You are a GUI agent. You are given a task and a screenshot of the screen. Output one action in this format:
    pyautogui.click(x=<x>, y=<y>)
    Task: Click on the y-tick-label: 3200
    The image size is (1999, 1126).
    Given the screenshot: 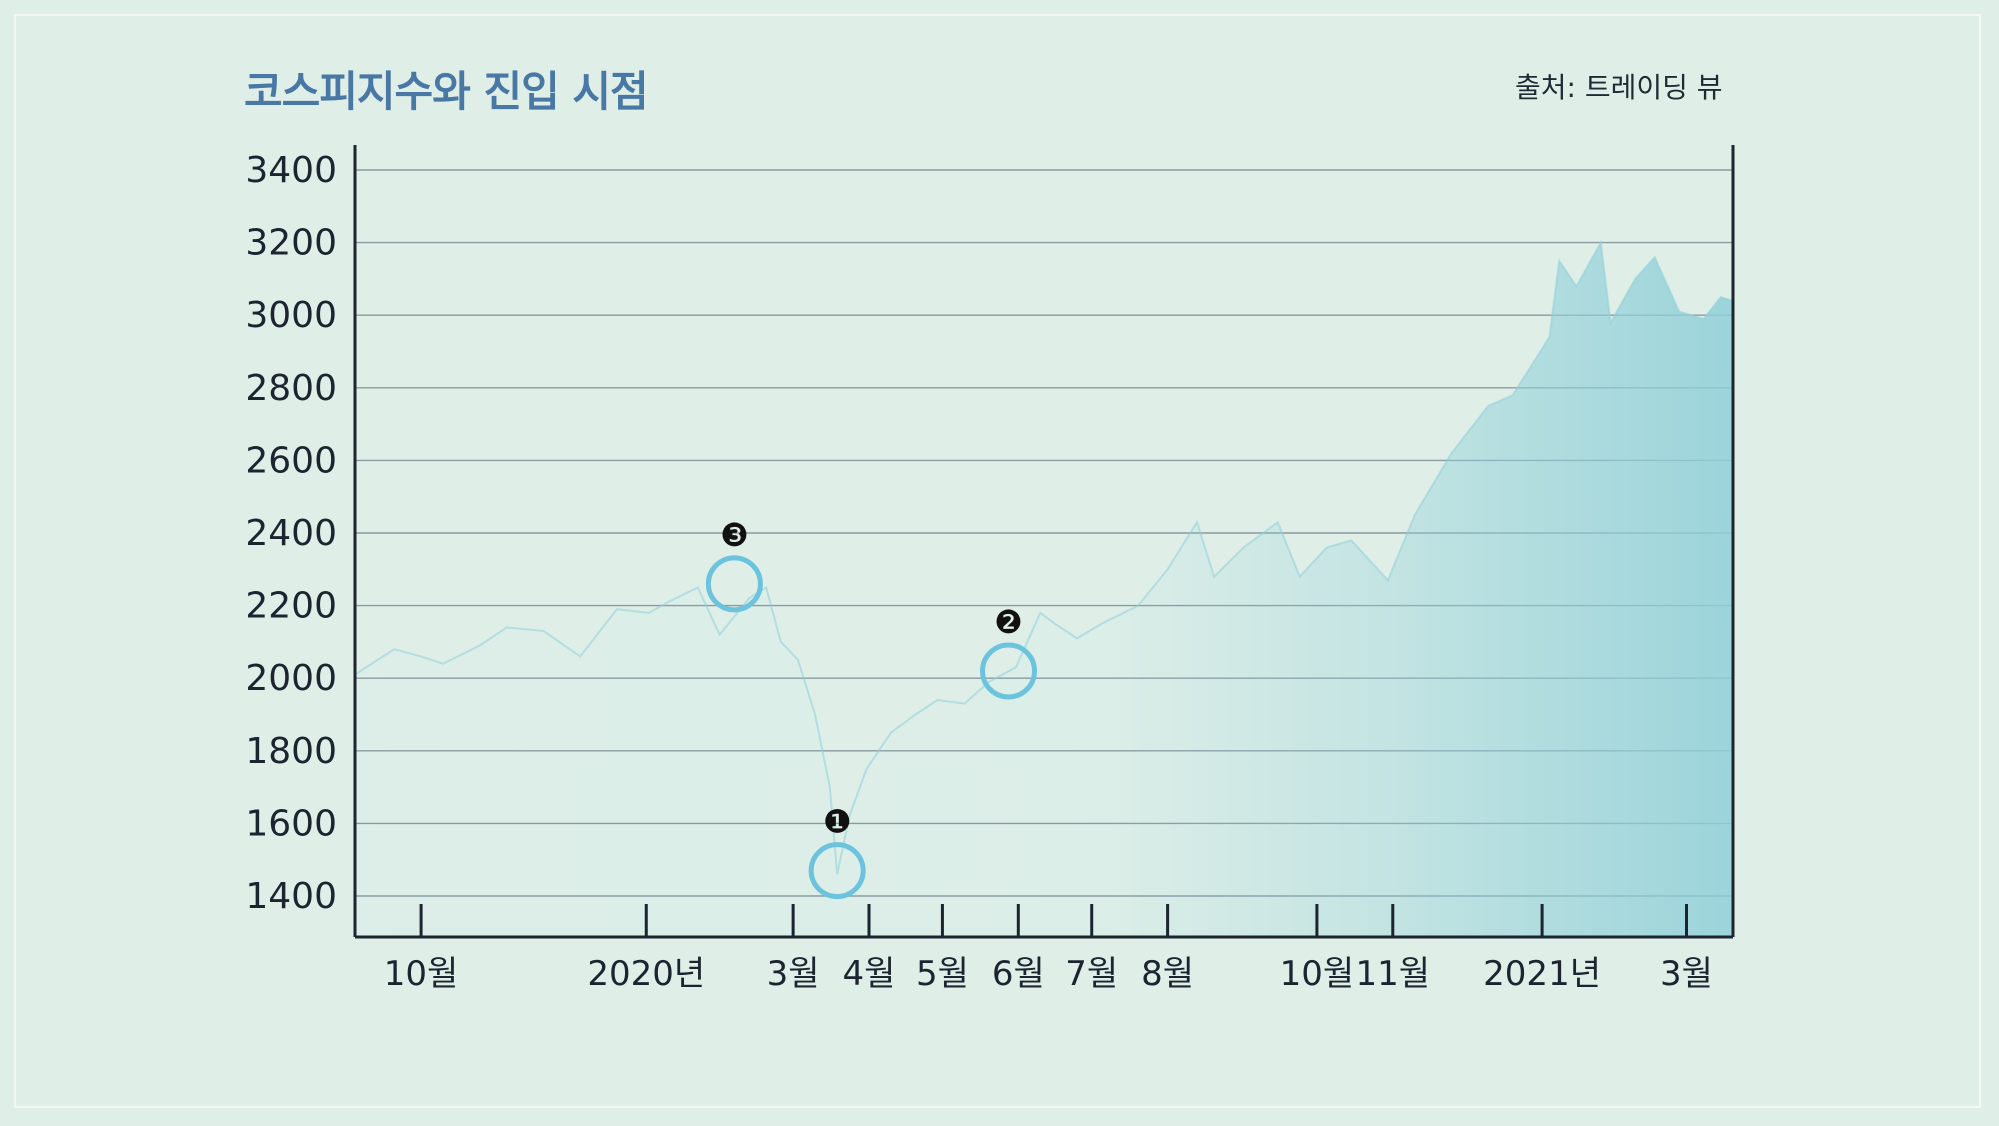 What is the action you would take?
    pyautogui.click(x=291, y=243)
    